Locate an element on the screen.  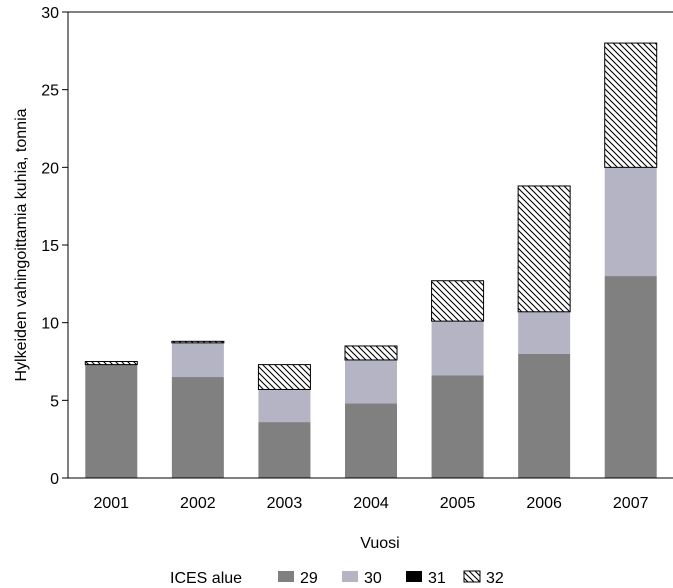
legend-label-30: 30 is located at coordinates (373, 578).